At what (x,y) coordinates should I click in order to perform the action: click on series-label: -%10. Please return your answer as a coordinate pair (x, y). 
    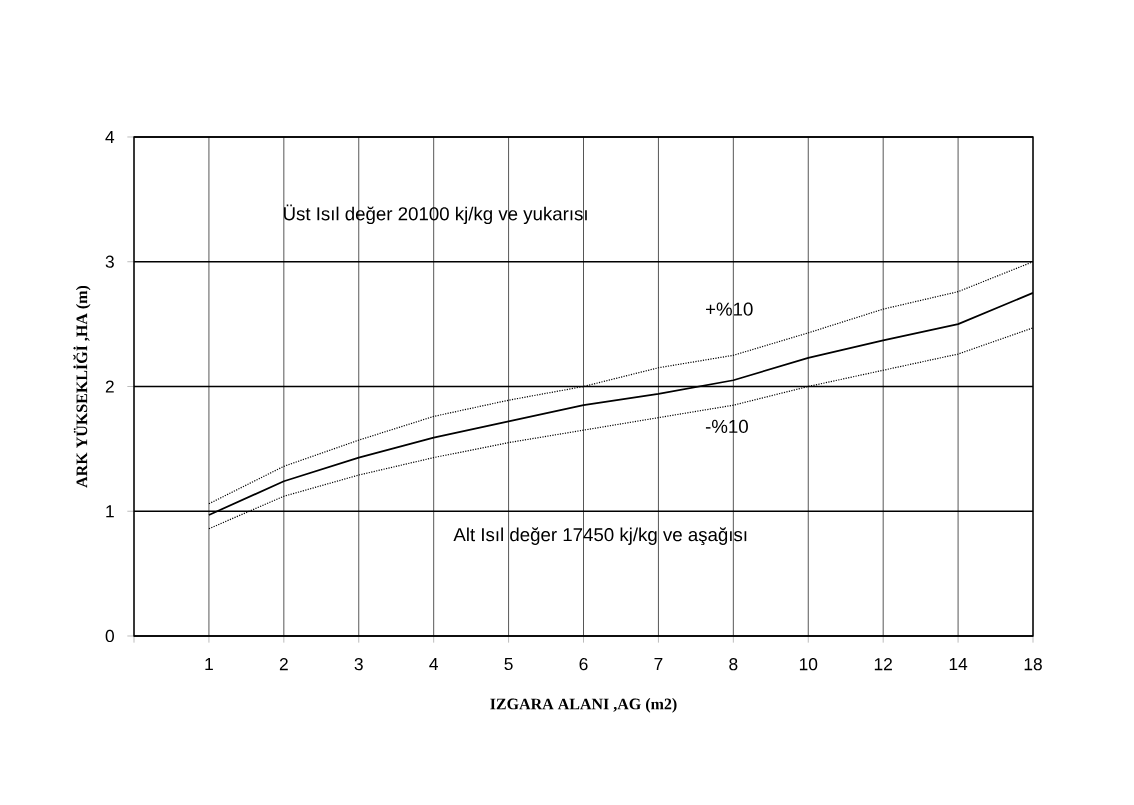
    Looking at the image, I should click on (726, 426).